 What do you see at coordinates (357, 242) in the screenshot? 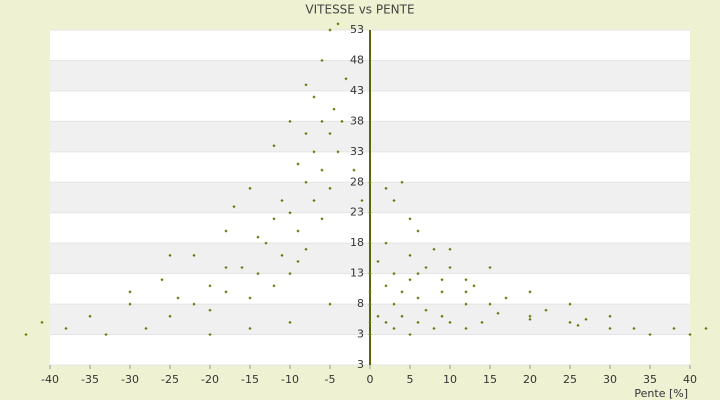
I see `y-tick-label: 18` at bounding box center [357, 242].